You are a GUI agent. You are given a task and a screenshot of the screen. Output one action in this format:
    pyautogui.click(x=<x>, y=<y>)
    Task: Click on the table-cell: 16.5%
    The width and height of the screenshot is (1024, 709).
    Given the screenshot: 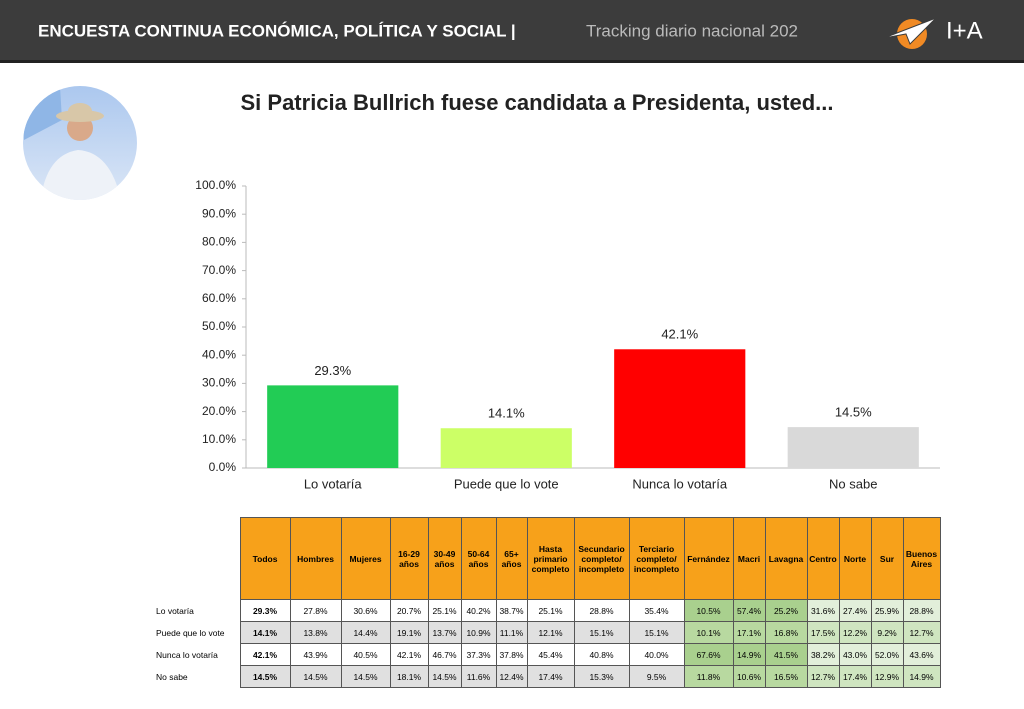 What is the action you would take?
    pyautogui.click(x=786, y=676)
    